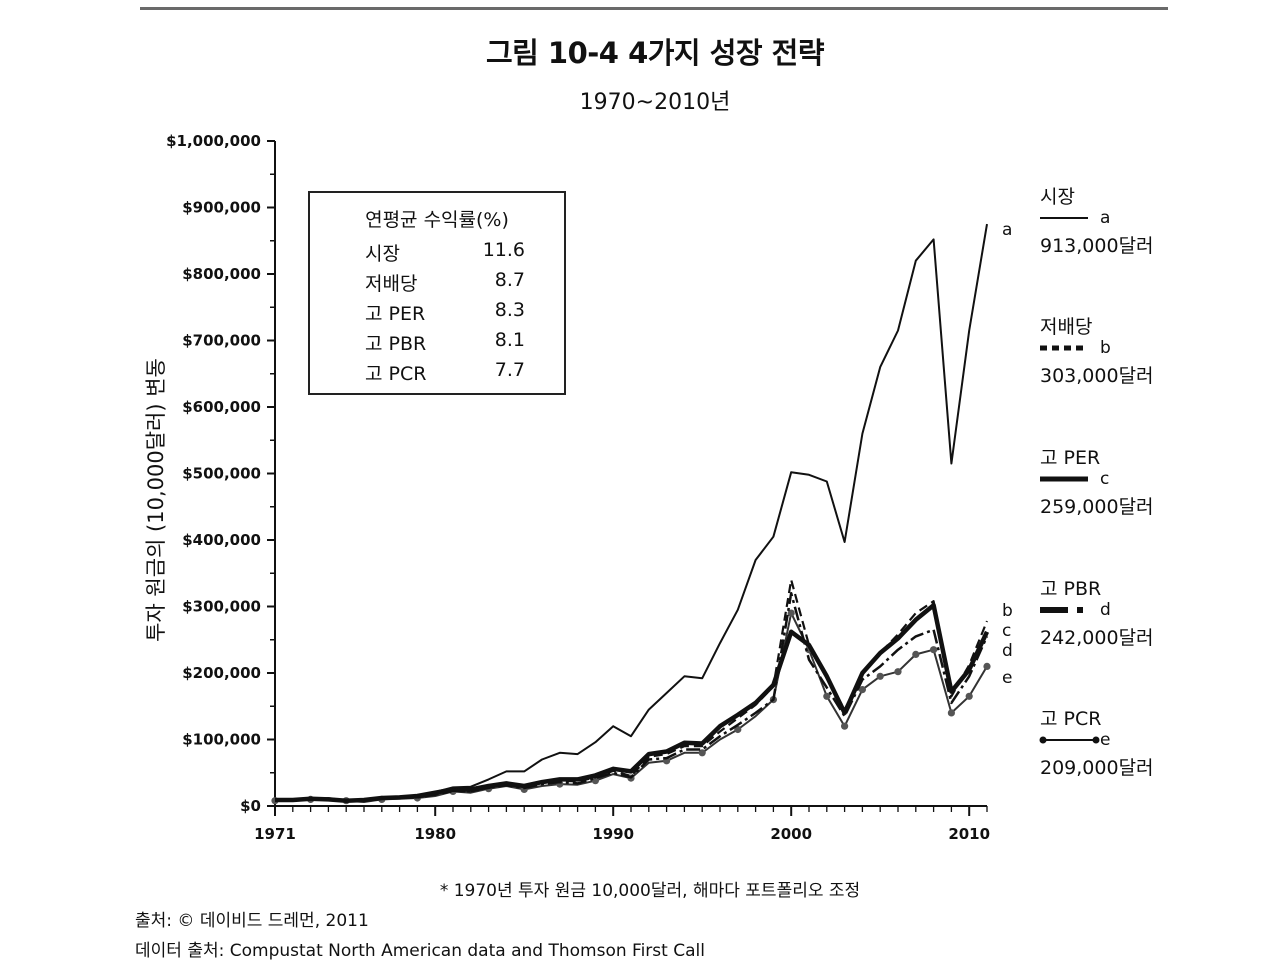 The image size is (1280, 964). What do you see at coordinates (213, 141) in the screenshot?
I see `y-tick-label: $1,000,000` at bounding box center [213, 141].